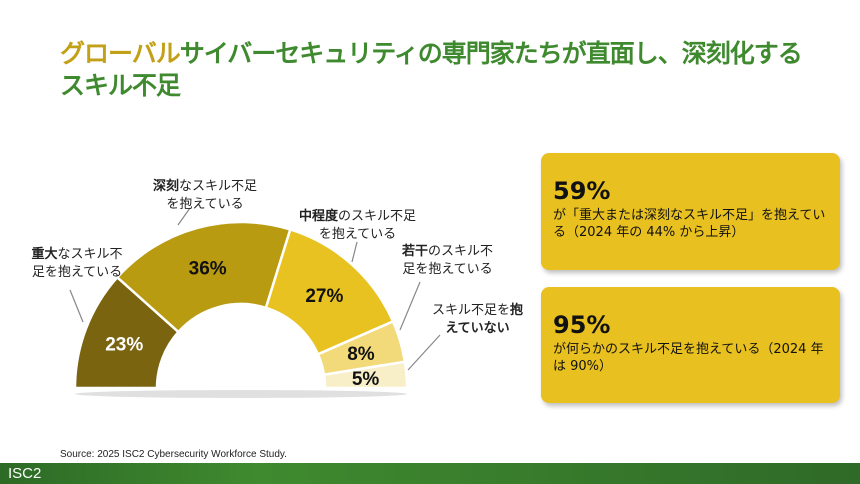  I want to click on isc2-logo: ISC2, so click(25, 473).